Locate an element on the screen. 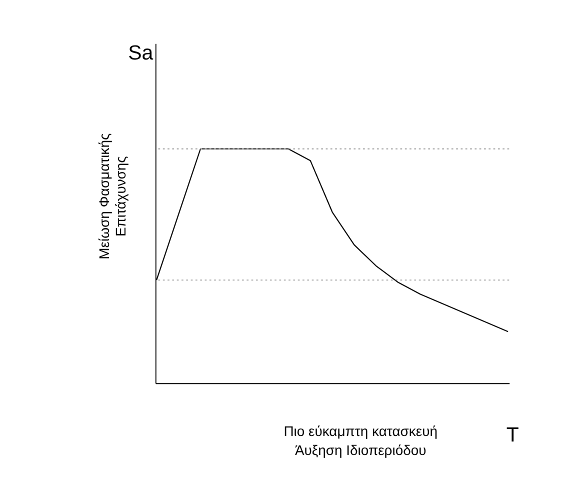  y-axis-title: Sa is located at coordinates (141, 53).